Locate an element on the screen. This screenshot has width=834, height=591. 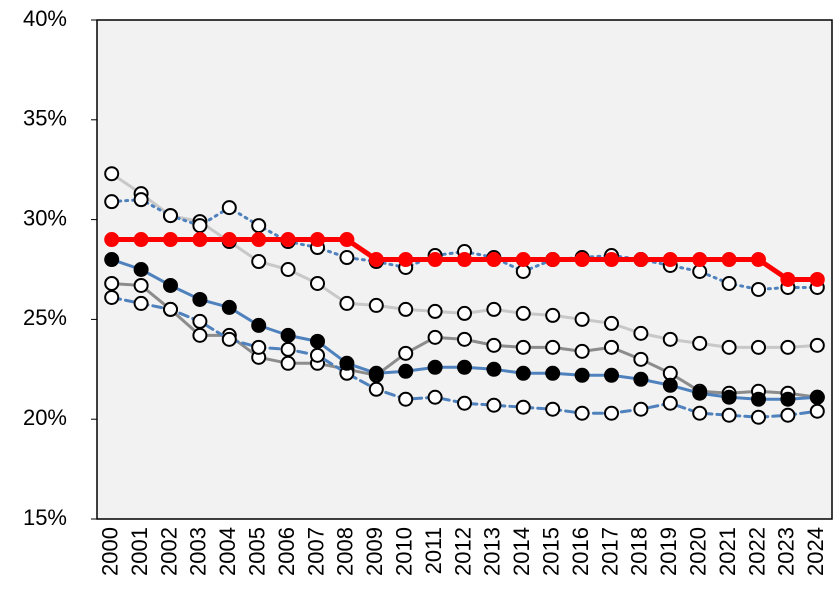
y-tick-label: 30% is located at coordinates (45, 217).